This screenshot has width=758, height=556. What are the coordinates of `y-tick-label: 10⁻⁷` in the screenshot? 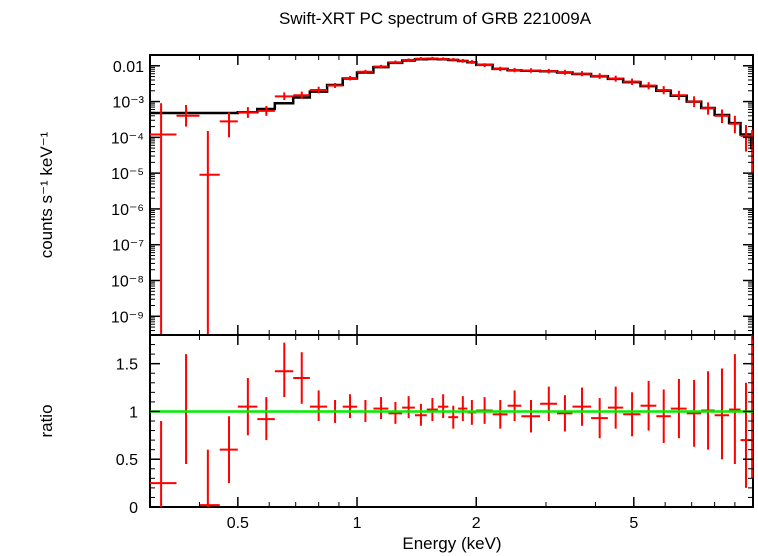 It's located at (128, 246).